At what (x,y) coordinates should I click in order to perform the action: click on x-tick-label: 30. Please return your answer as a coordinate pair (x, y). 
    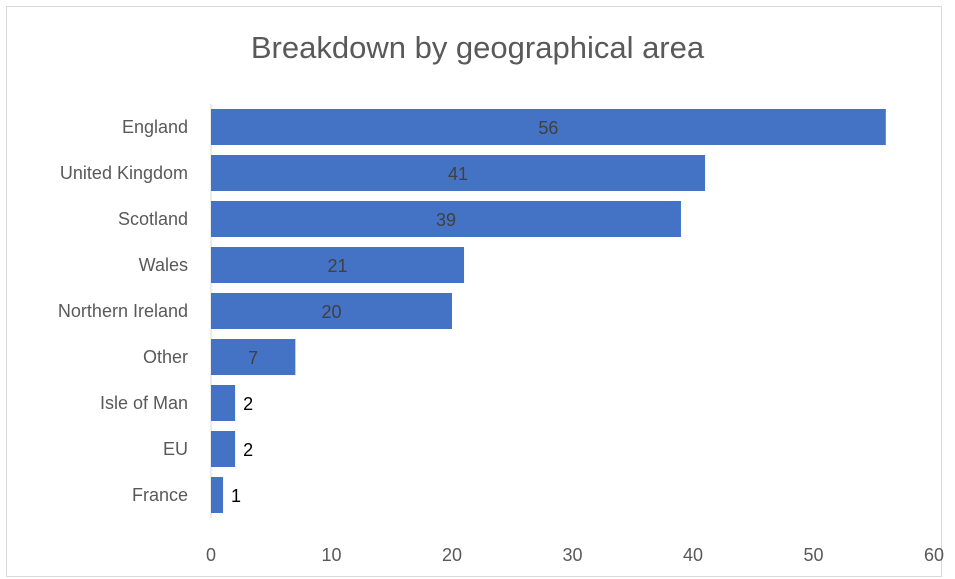
    Looking at the image, I should click on (572, 555).